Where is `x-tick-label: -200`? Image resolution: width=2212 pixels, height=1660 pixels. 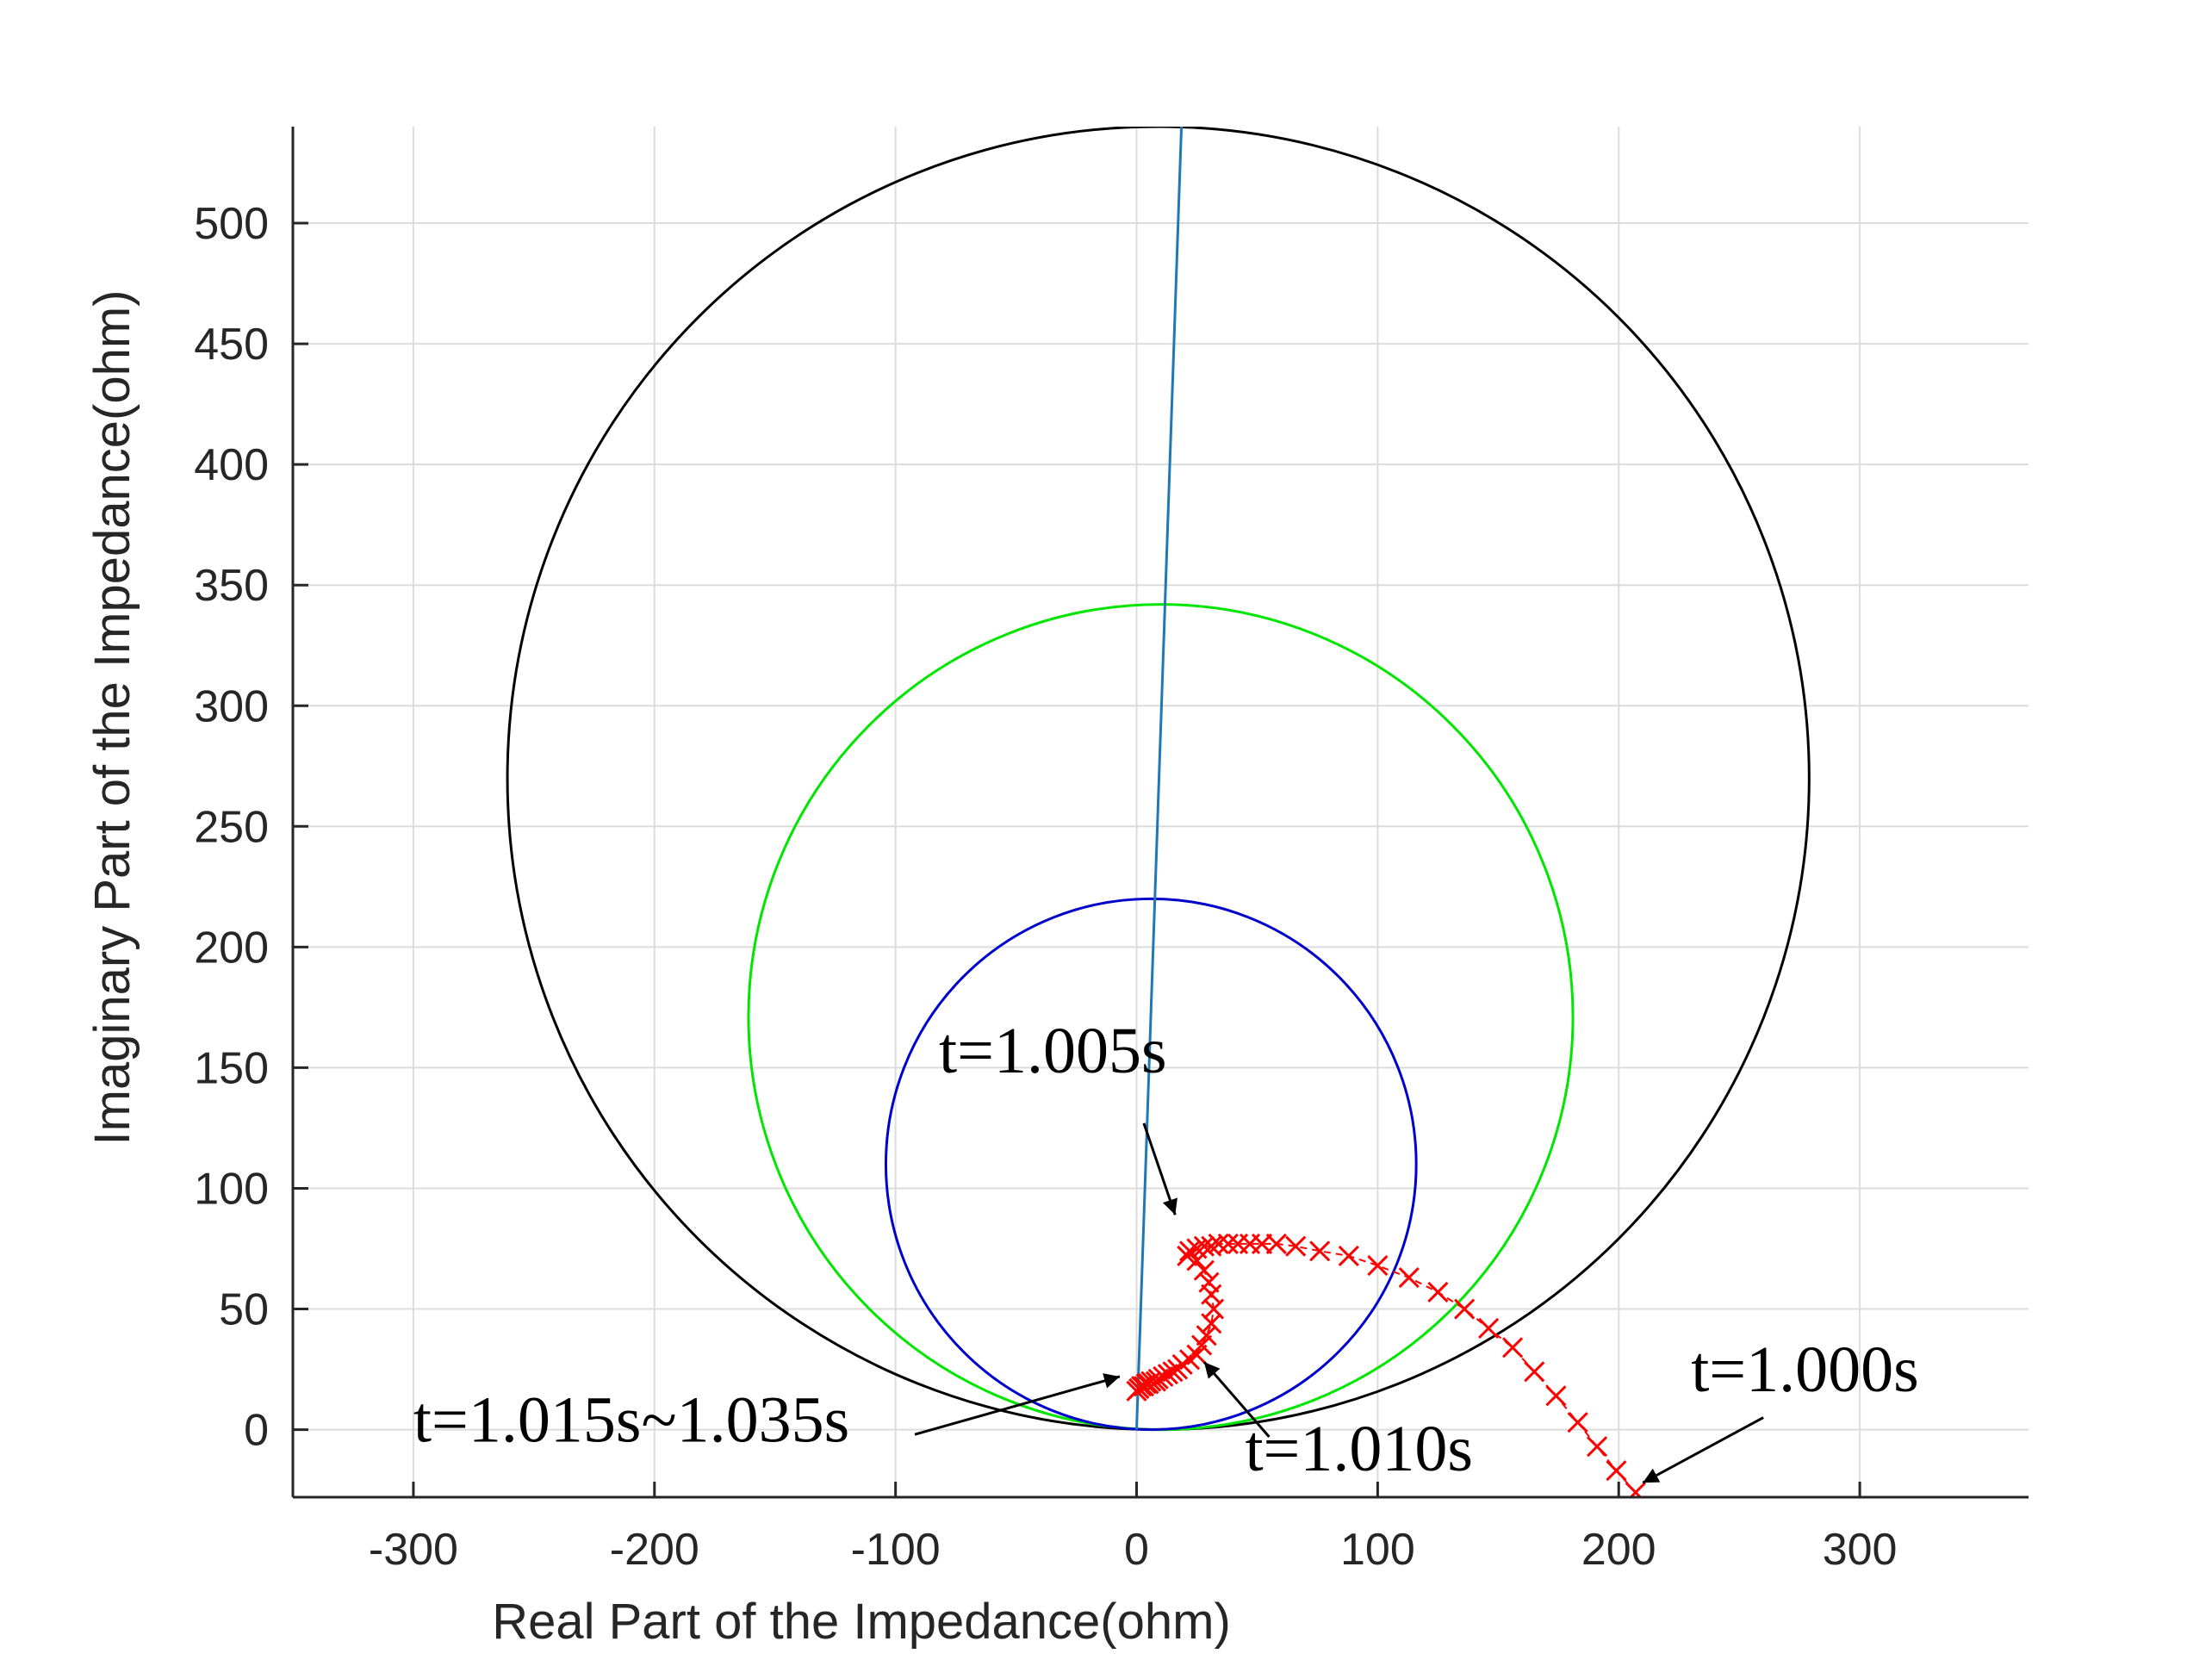
x-tick-label: -200 is located at coordinates (654, 1550).